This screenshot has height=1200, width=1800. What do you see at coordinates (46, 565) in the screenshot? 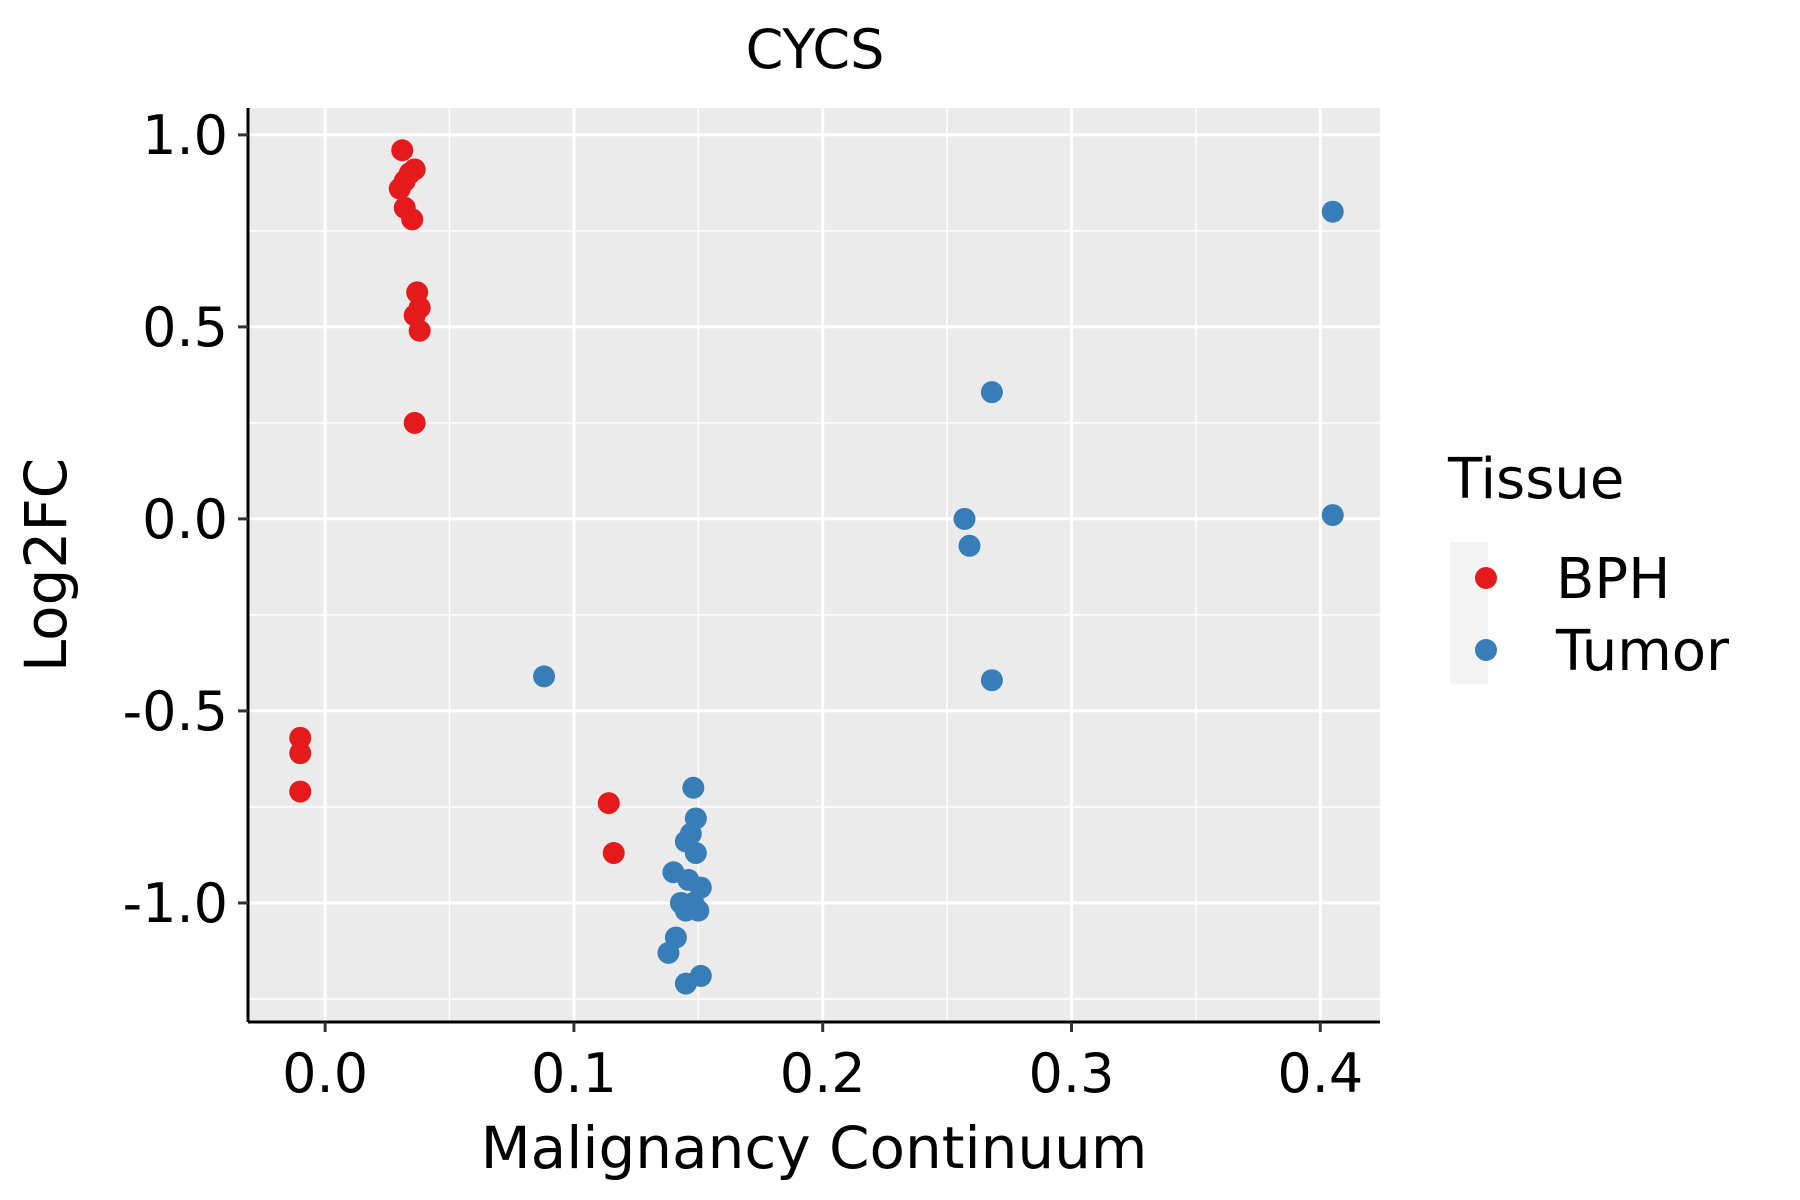
I see `y-axis-title: Log2FC` at bounding box center [46, 565].